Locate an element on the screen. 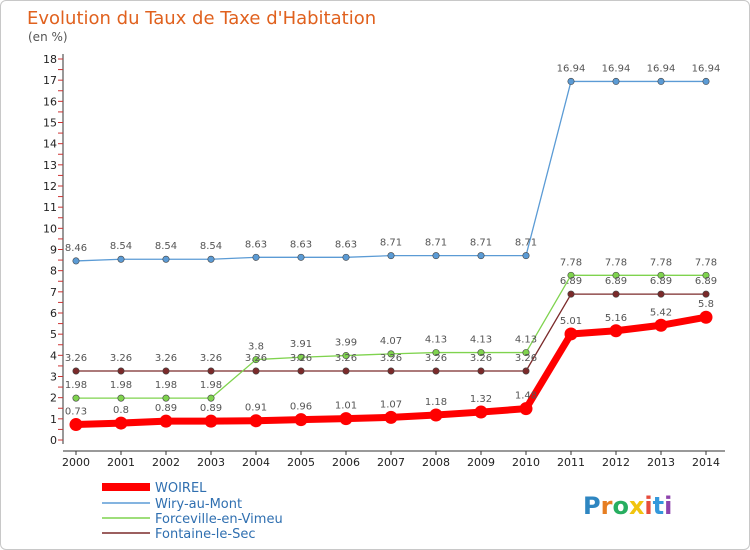 The height and width of the screenshot is (550, 750). legend-label: WOIREL is located at coordinates (181, 488).